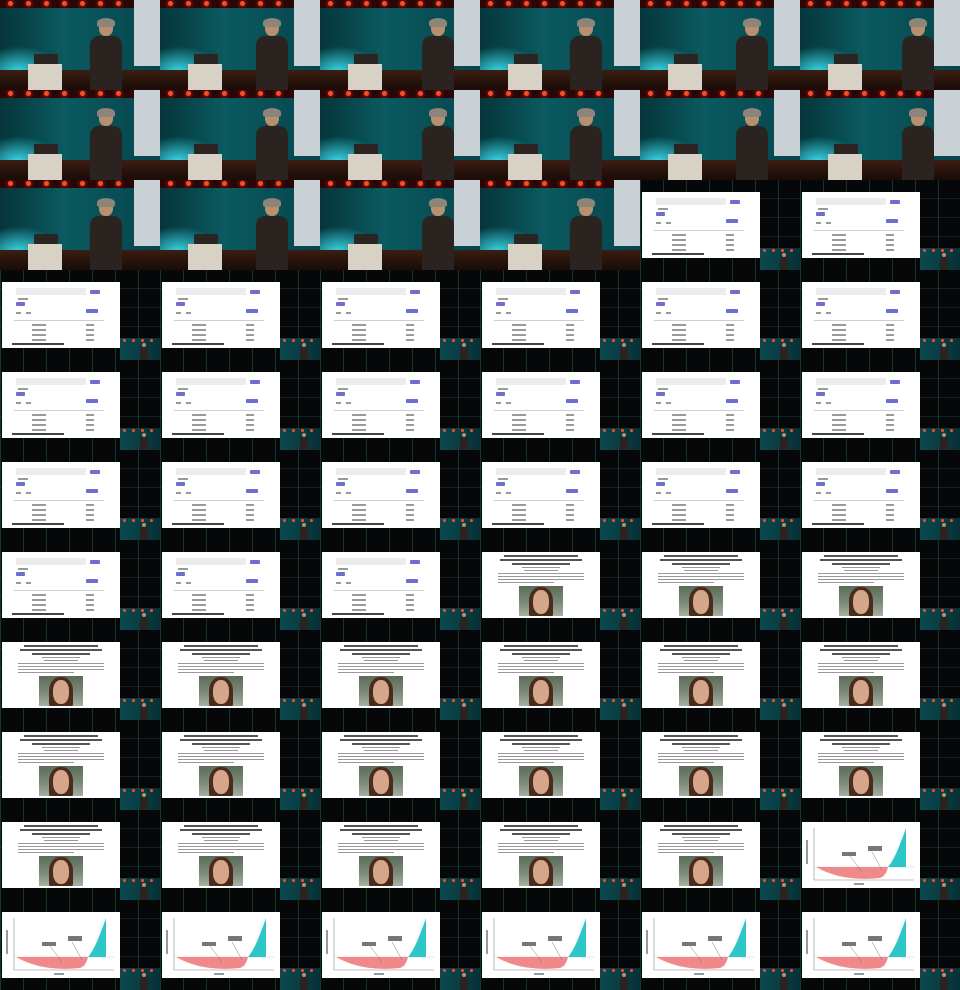  What do you see at coordinates (525, 167) in the screenshot?
I see `podium` at bounding box center [525, 167].